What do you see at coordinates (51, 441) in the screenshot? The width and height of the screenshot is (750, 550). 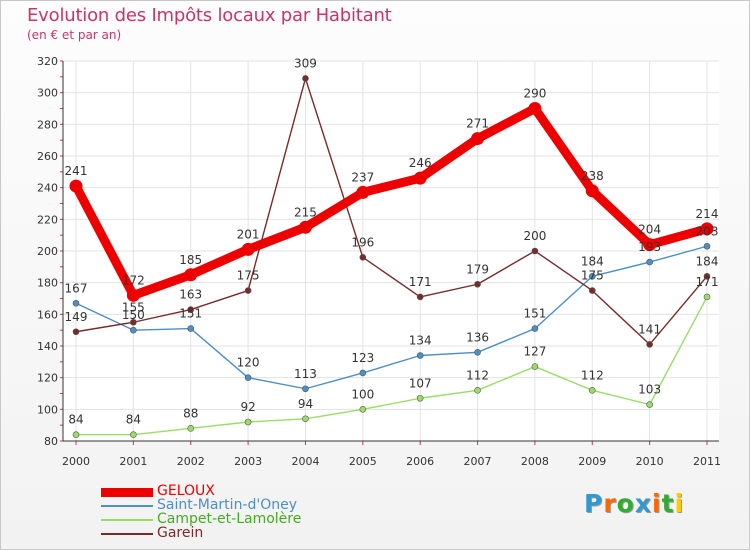 I see `y-tick-label: 80` at bounding box center [51, 441].